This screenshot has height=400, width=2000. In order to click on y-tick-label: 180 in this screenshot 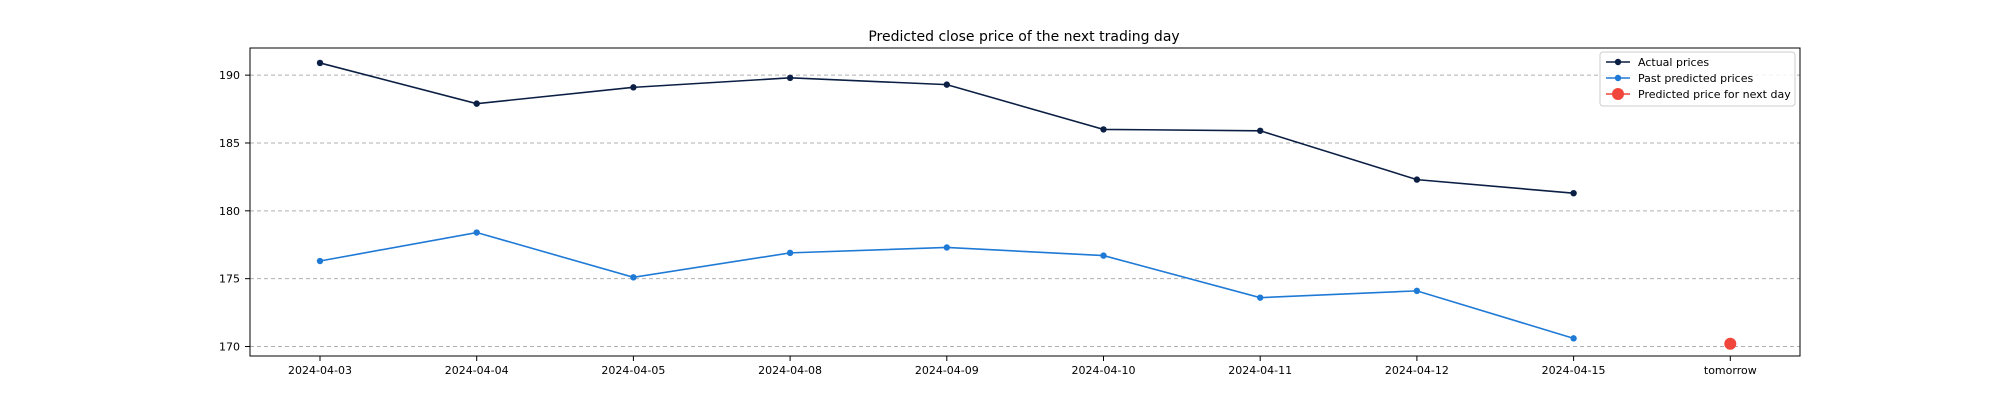, I will do `click(229, 211)`.